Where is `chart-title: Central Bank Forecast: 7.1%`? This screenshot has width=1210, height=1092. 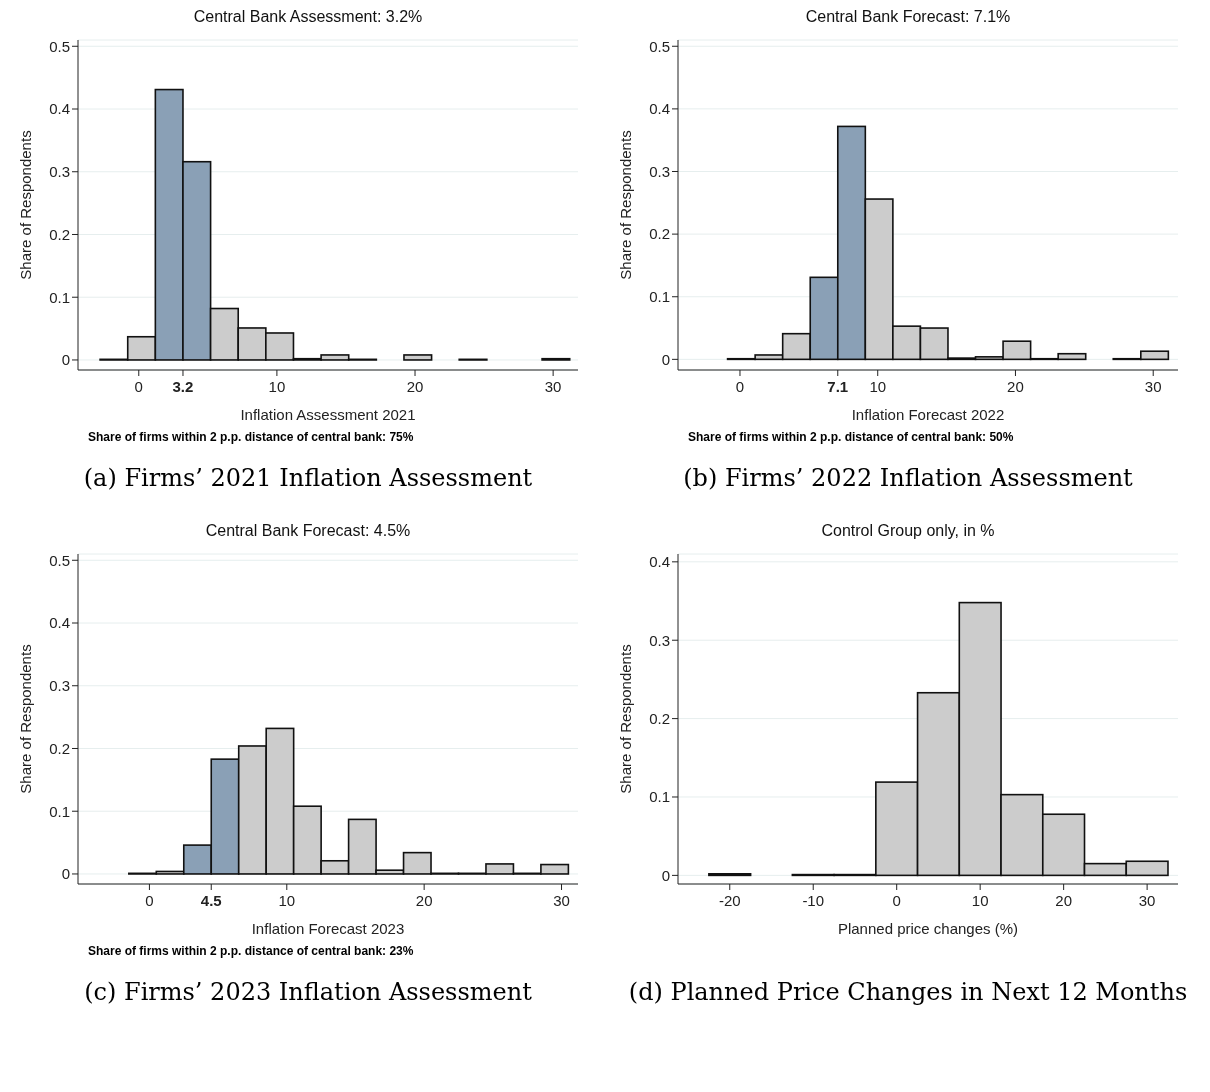
chart-title: Central Bank Forecast: 7.1% is located at coordinates (908, 17).